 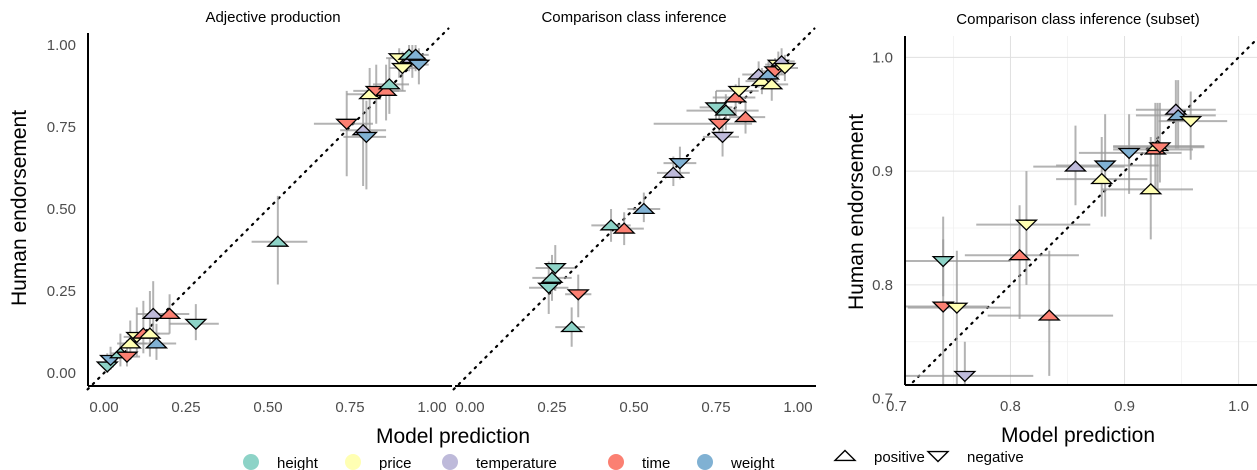 What do you see at coordinates (882, 285) in the screenshot?
I see `y-tick-label: 0.8` at bounding box center [882, 285].